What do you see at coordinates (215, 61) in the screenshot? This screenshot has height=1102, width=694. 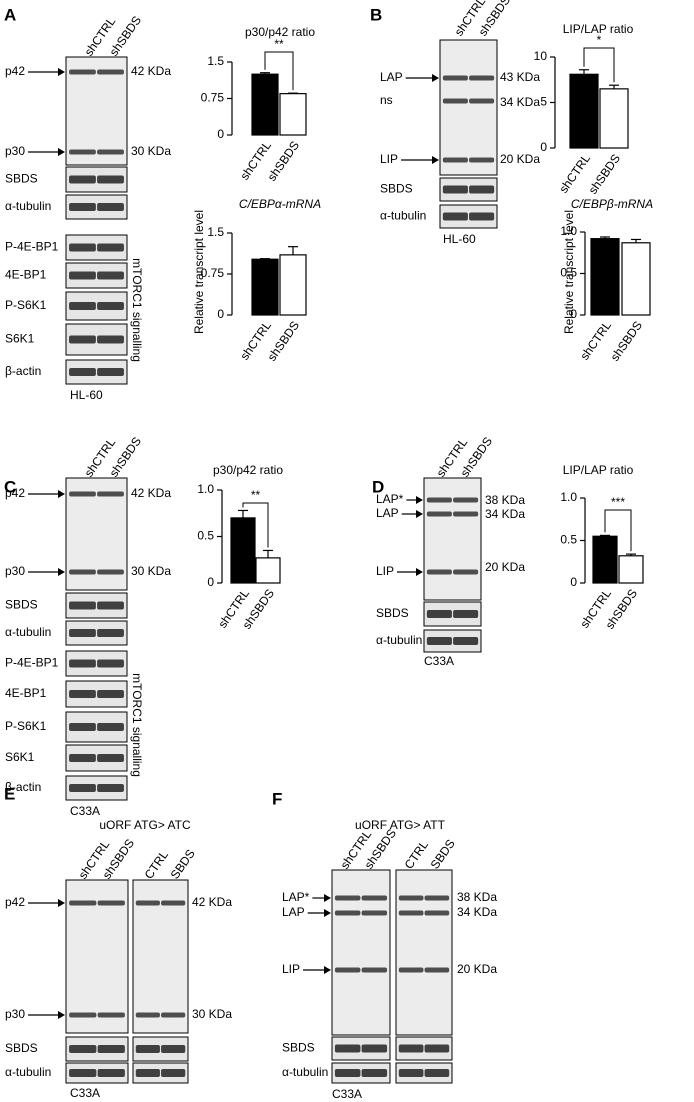 I see `y-tick-label: 1.5` at bounding box center [215, 61].